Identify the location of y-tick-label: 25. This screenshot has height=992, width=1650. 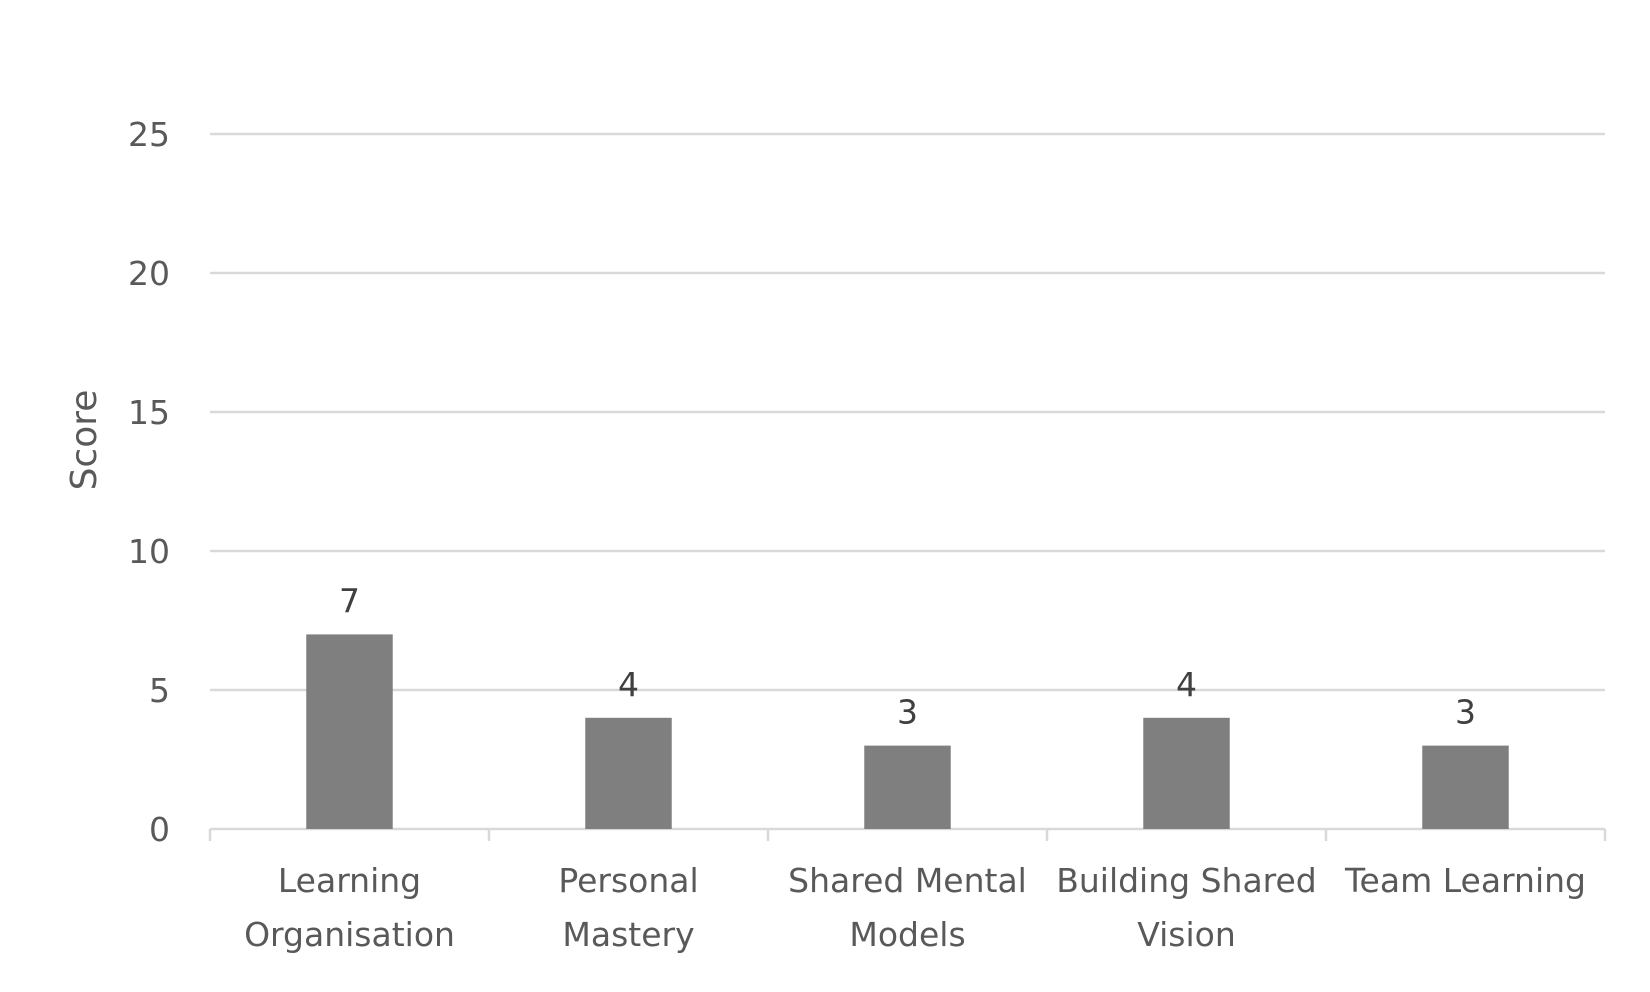
(149, 134).